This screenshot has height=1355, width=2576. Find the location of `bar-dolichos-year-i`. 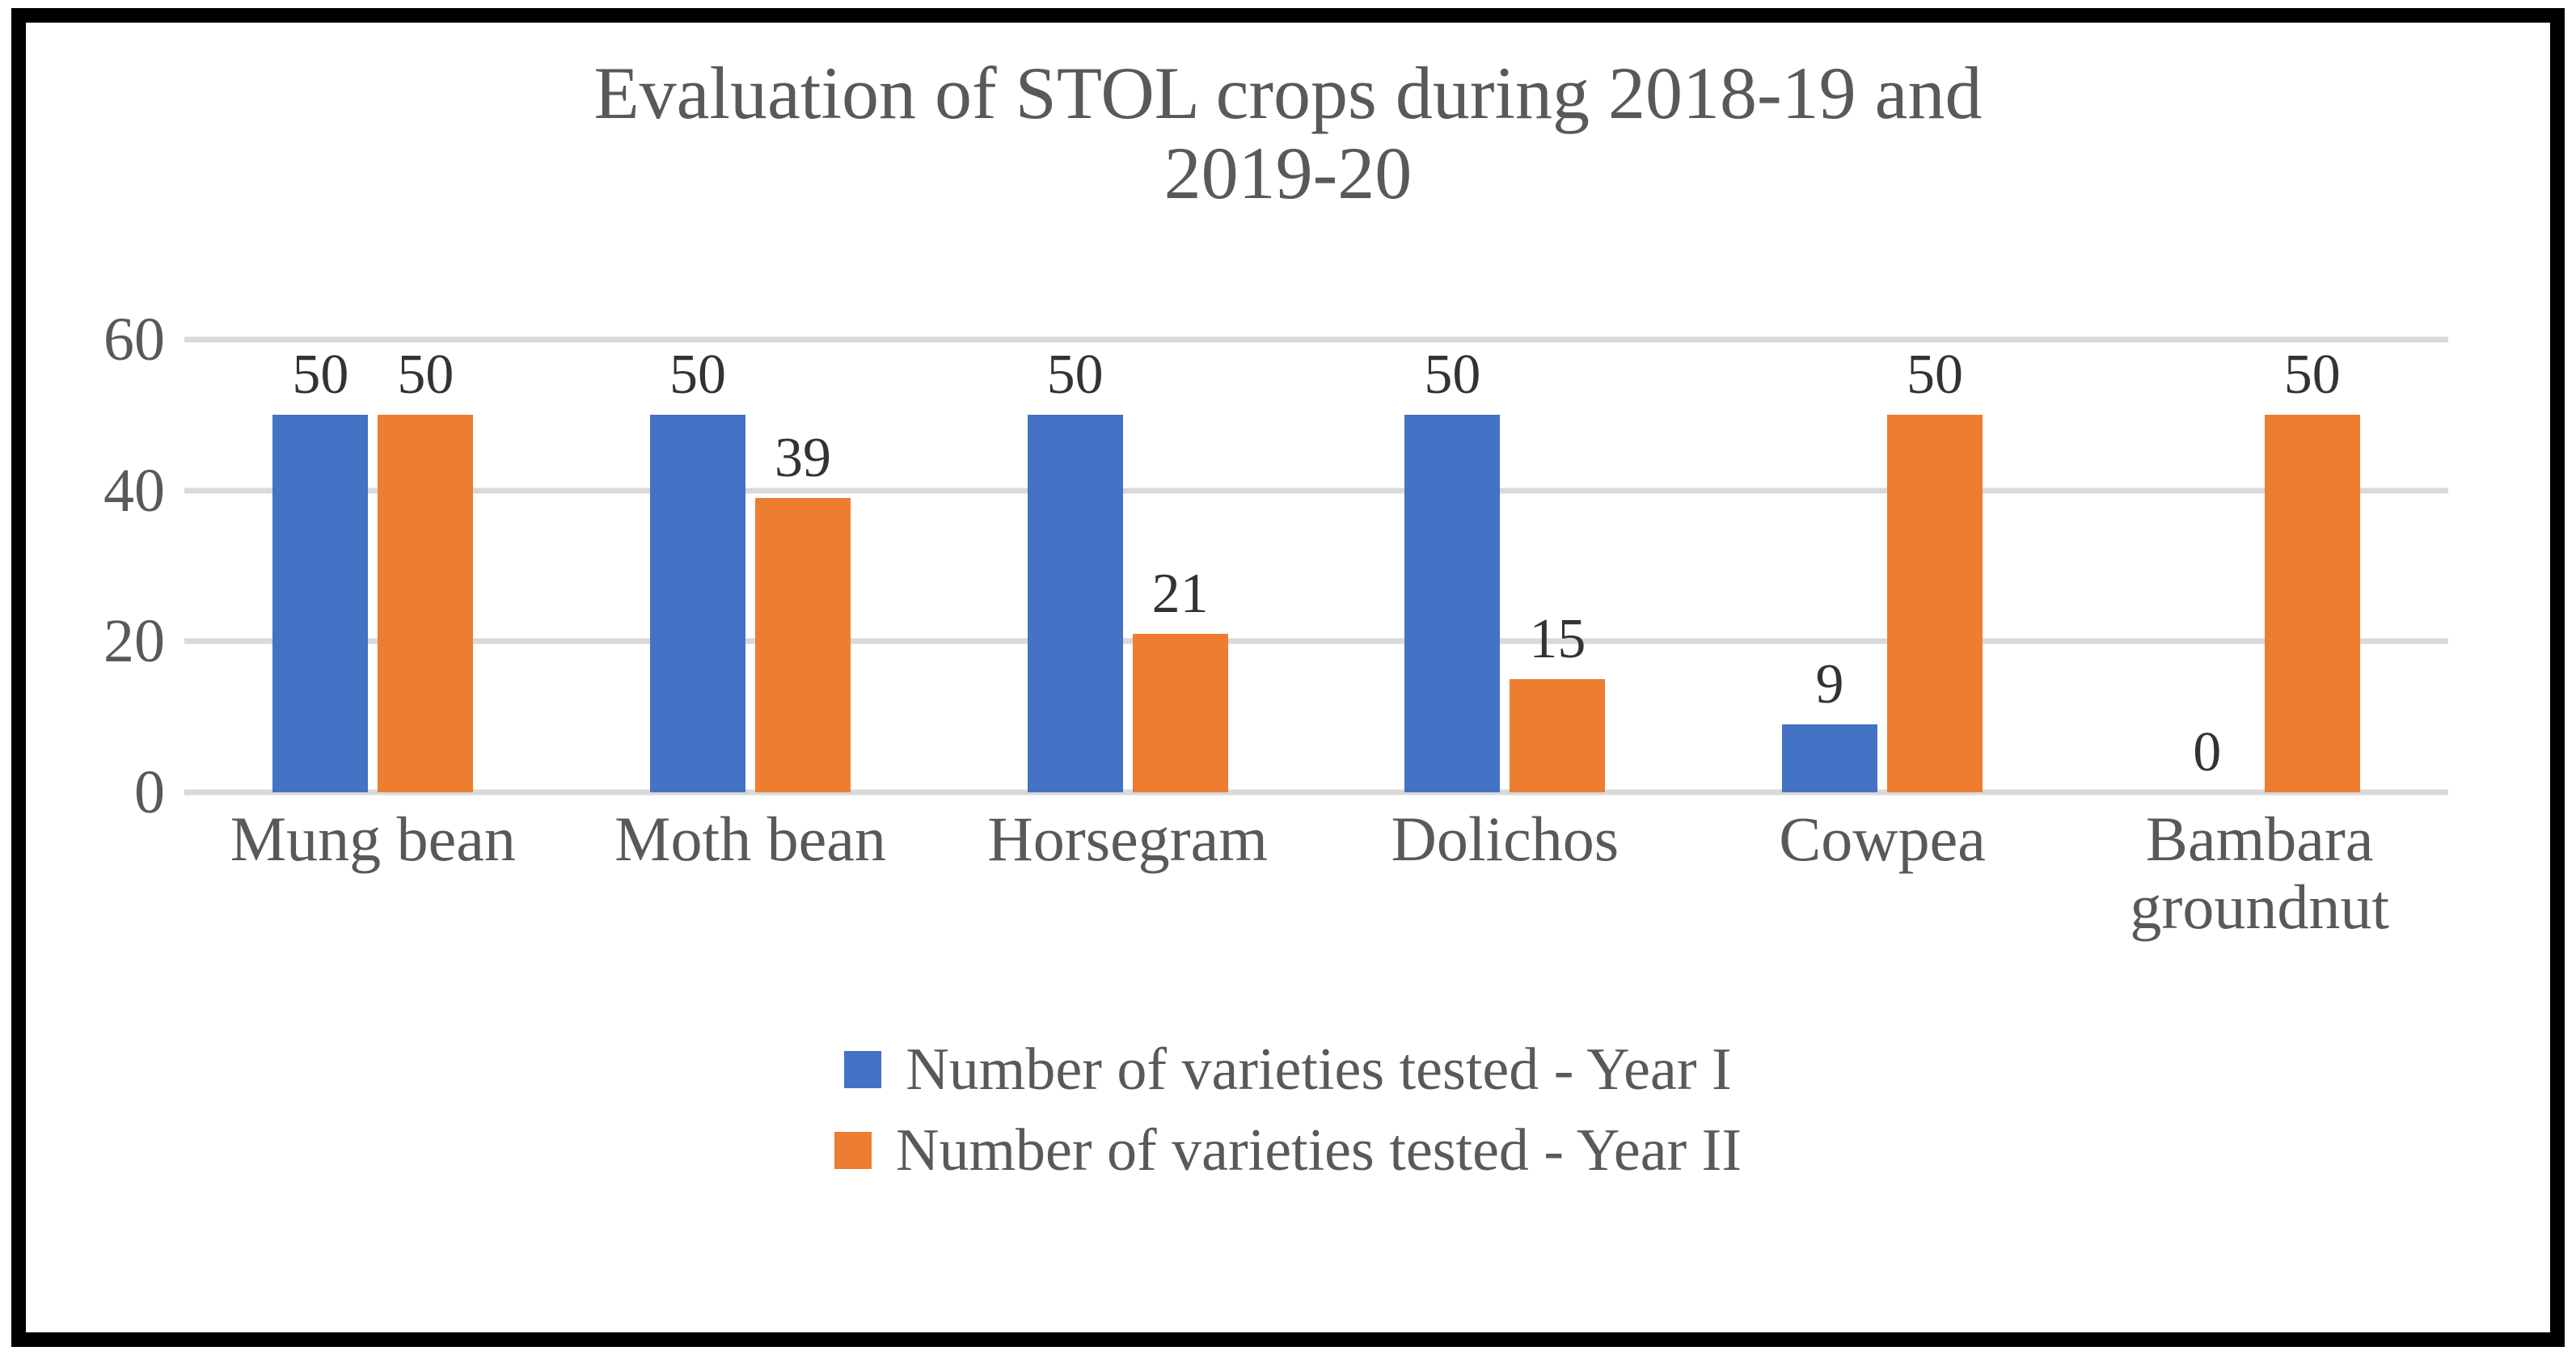

bar-dolichos-year-i is located at coordinates (1452, 603).